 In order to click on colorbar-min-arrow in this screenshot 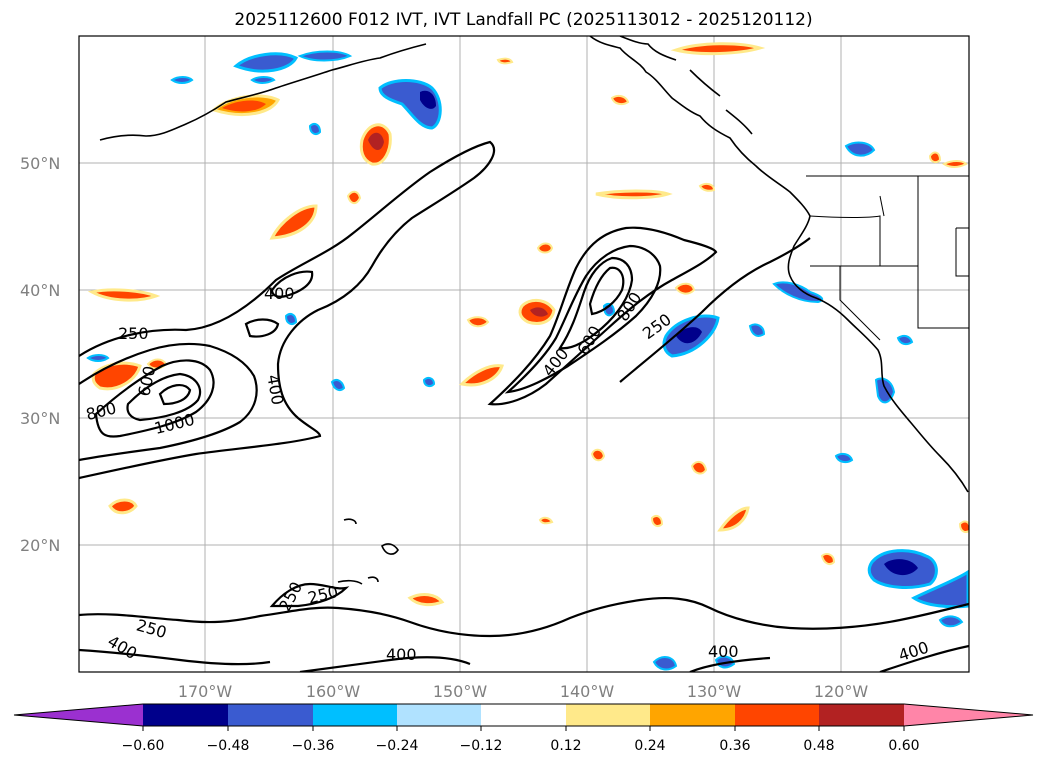, I will do `click(78, 715)`.